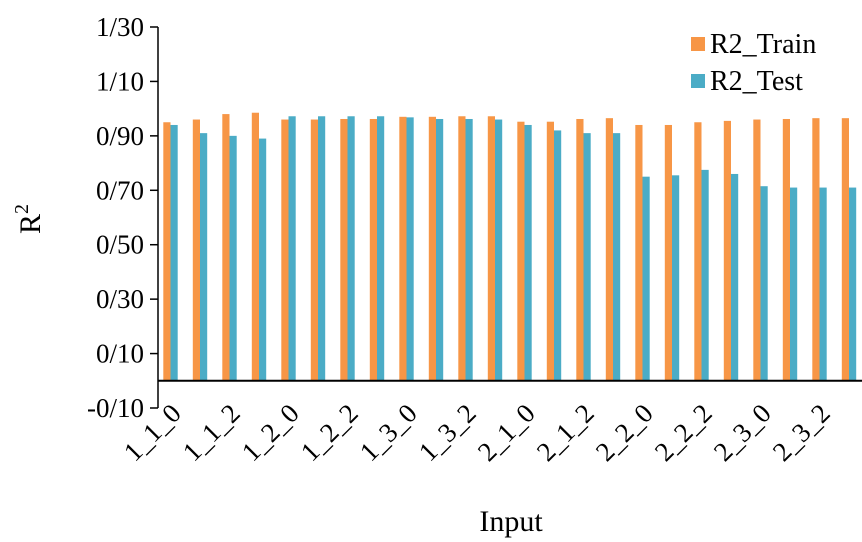 The height and width of the screenshot is (542, 862). Describe the element at coordinates (763, 44) in the screenshot. I see `legend-label-train: R2_Train` at that location.